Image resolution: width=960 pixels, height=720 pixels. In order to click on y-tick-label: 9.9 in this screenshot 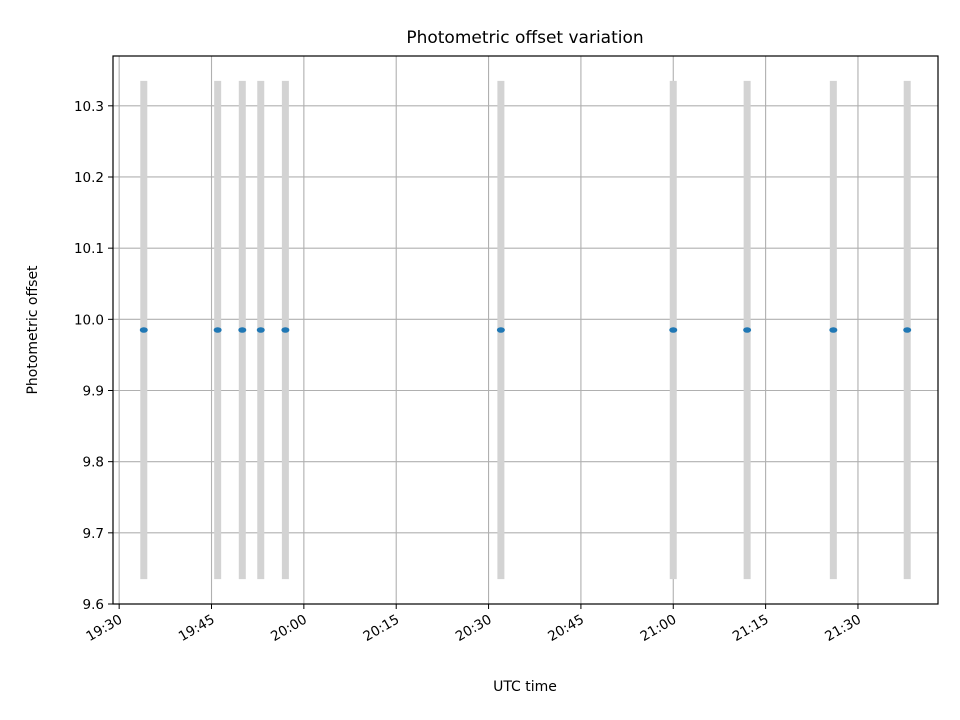, I will do `click(93, 391)`.